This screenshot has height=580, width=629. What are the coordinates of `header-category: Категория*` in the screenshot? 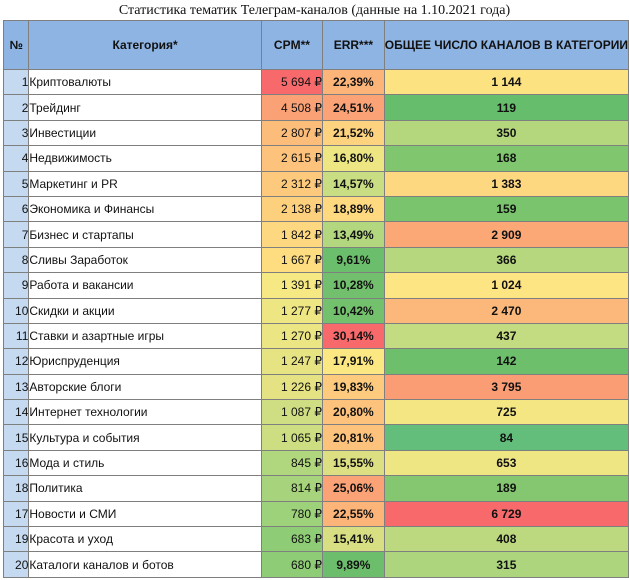 It's located at (145, 45).